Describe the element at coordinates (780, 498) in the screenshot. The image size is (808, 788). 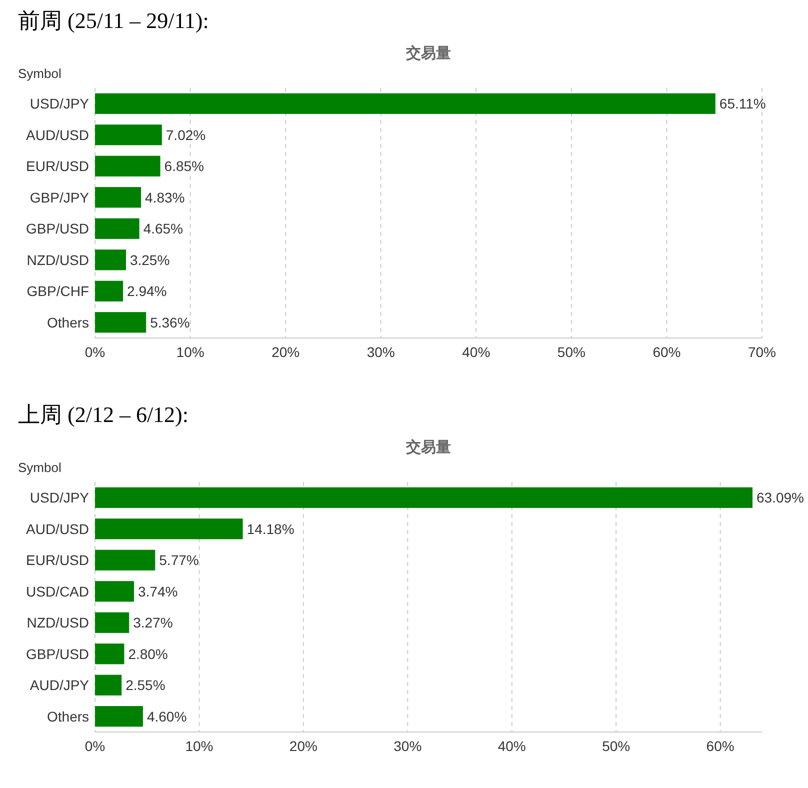
I see `data-label: 63.09%` at that location.